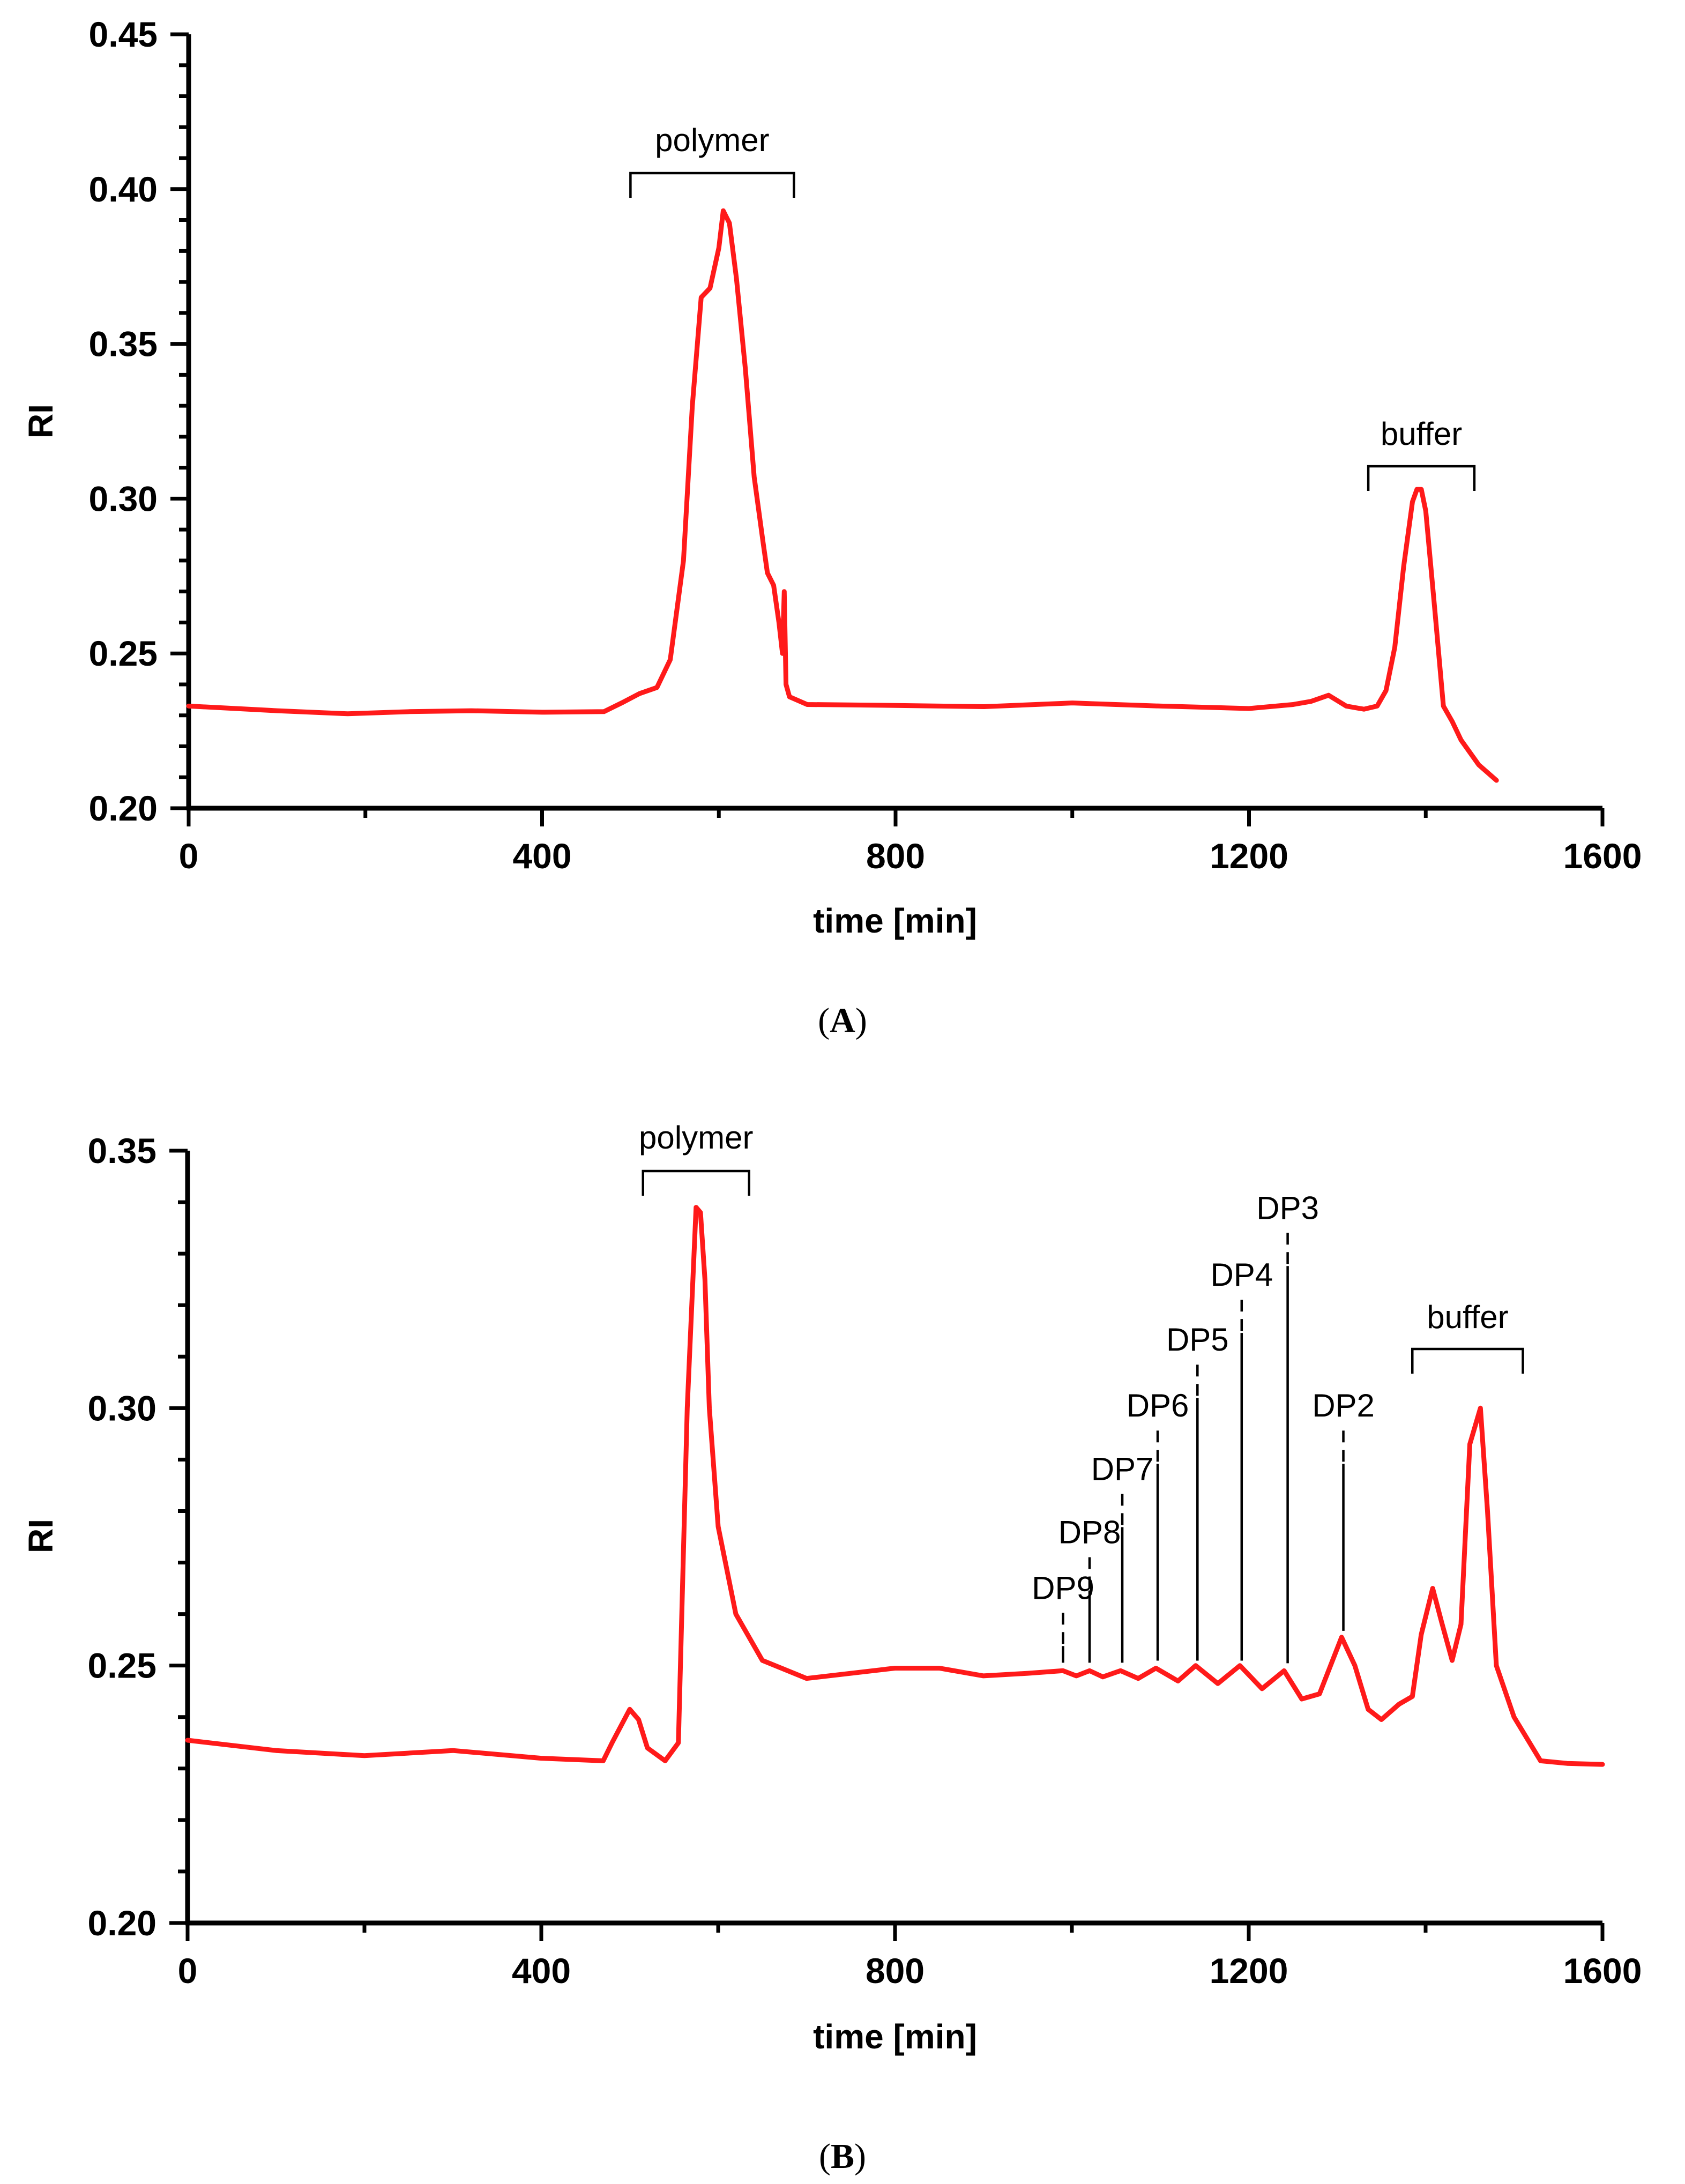 Image resolution: width=1685 pixels, height=2184 pixels. What do you see at coordinates (139, 421) in the screenshot?
I see `y-ticks: 0.20 0.25 0.30 0.35 0.40 0.45` at bounding box center [139, 421].